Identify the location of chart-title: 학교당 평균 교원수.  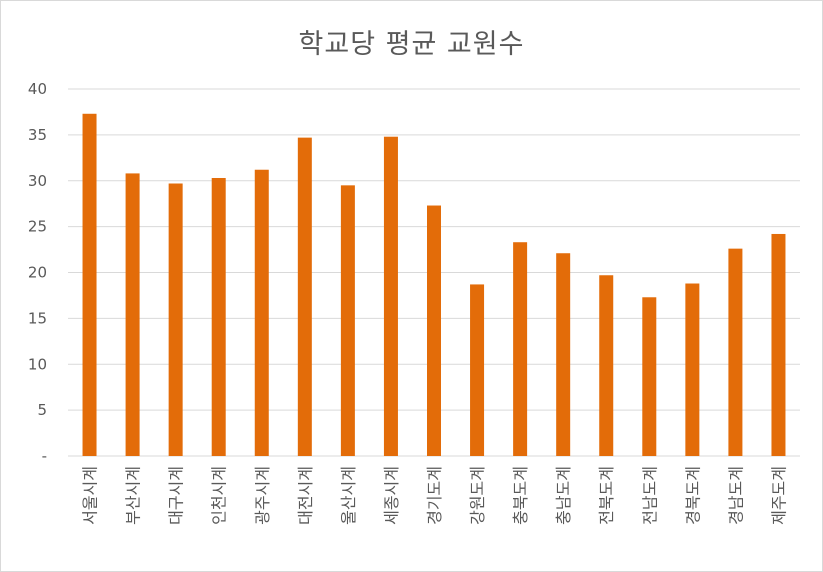
(411, 44).